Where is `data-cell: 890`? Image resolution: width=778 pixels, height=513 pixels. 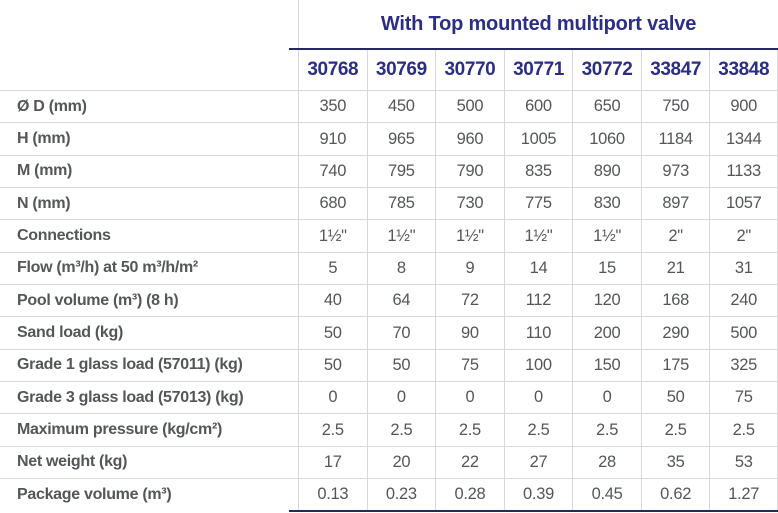 data-cell: 890 is located at coordinates (607, 170).